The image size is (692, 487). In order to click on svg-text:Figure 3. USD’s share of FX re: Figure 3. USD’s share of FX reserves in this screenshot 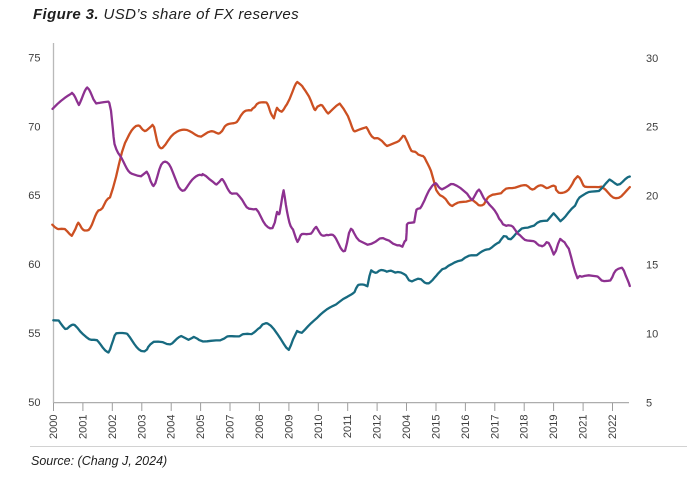, I will do `click(166, 14)`.